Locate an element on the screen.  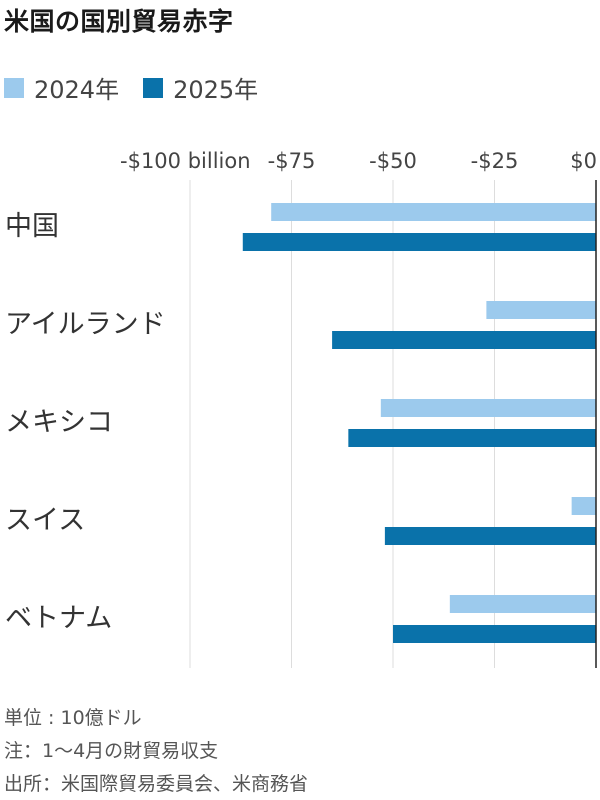
period-note: 注：1～4月の財貿易収支 is located at coordinates (111, 751).